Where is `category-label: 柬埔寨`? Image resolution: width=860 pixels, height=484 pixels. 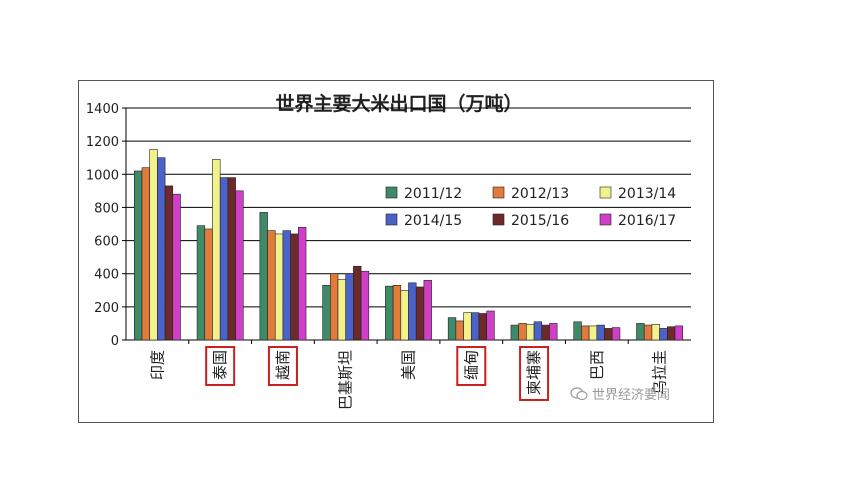
category-label: 柬埔寨 is located at coordinates (534, 372).